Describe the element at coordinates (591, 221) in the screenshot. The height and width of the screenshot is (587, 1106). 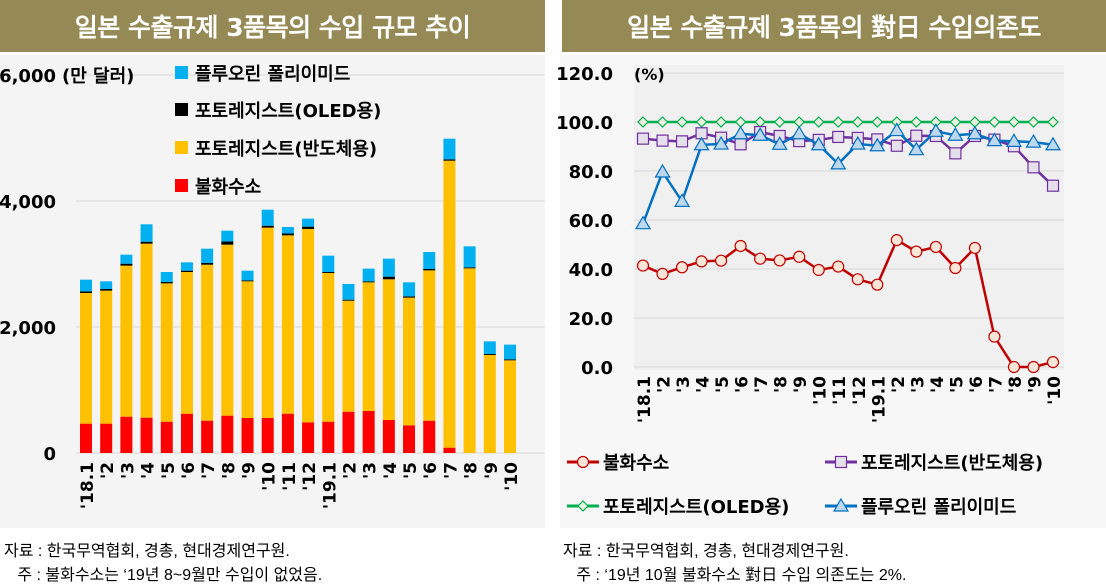
I see `y-tick-label: 60.0` at that location.